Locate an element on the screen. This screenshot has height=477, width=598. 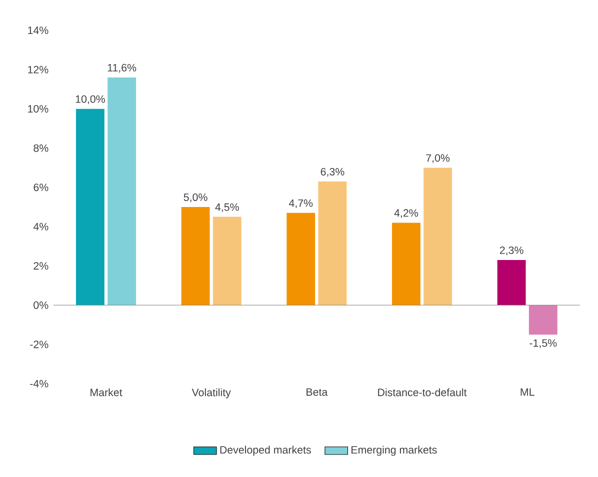
y-tick-label: 0% is located at coordinates (41, 305).